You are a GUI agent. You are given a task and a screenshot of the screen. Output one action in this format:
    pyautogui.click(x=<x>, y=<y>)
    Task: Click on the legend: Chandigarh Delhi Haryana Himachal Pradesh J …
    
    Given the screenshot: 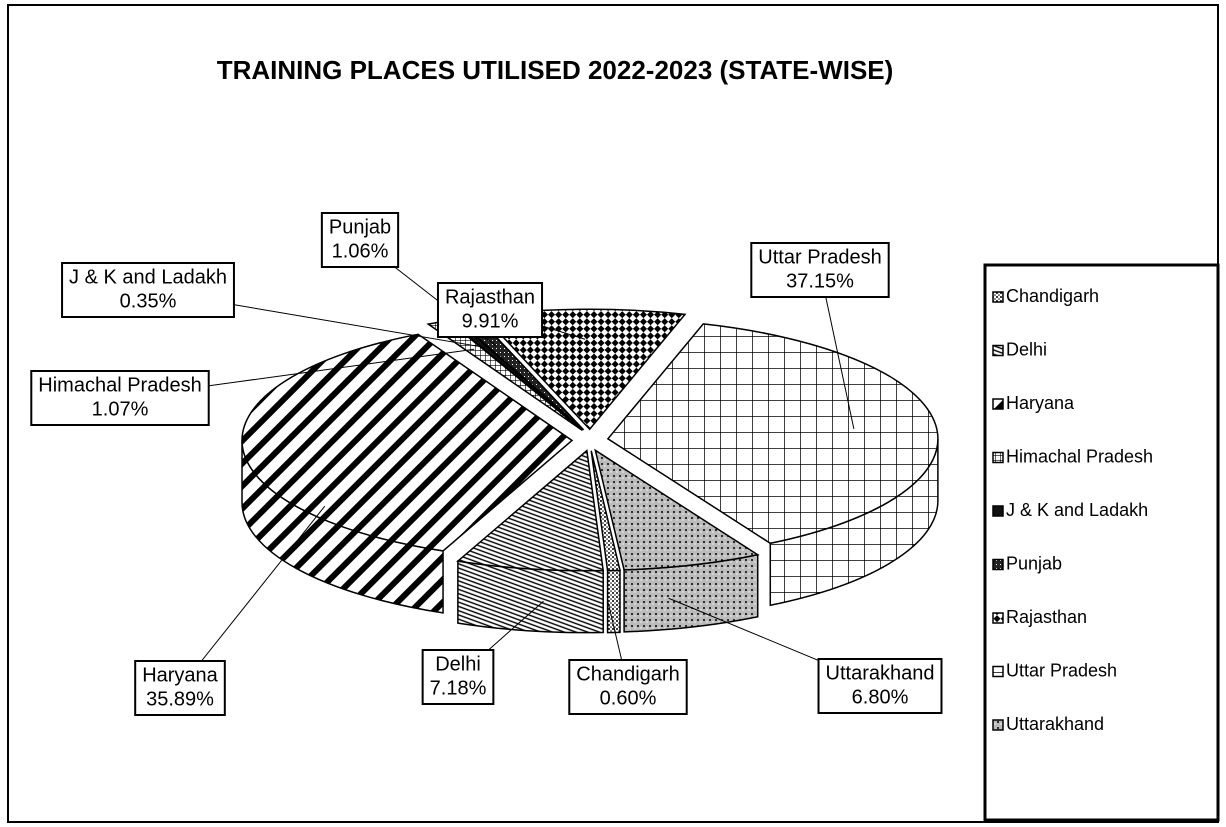 What is the action you would take?
    pyautogui.click(x=1072, y=510)
    